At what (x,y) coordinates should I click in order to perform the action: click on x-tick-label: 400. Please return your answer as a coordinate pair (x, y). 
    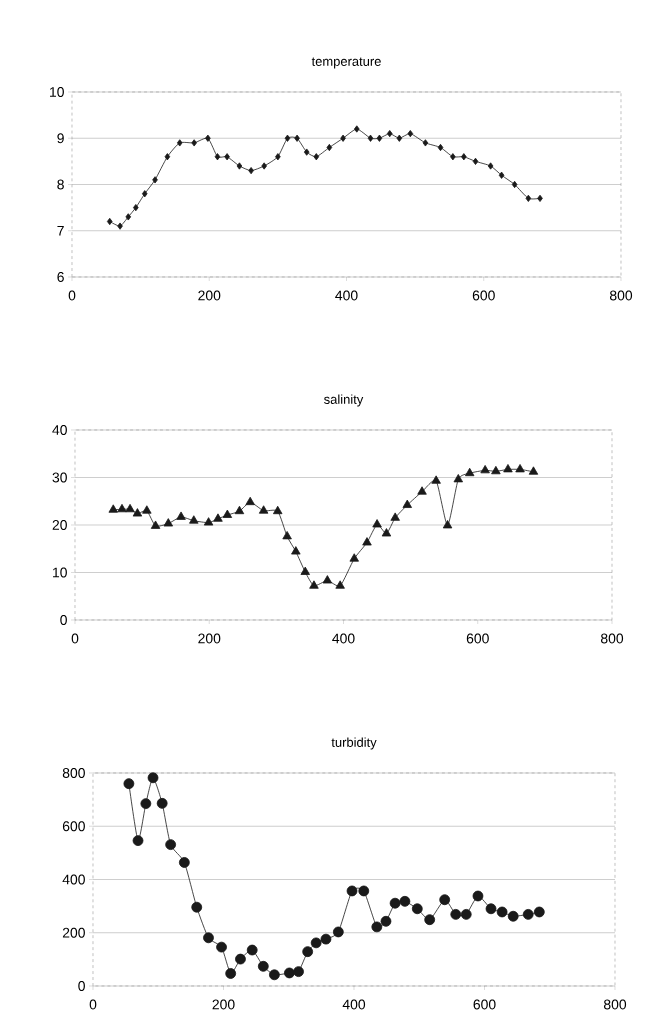
    Looking at the image, I should click on (346, 295).